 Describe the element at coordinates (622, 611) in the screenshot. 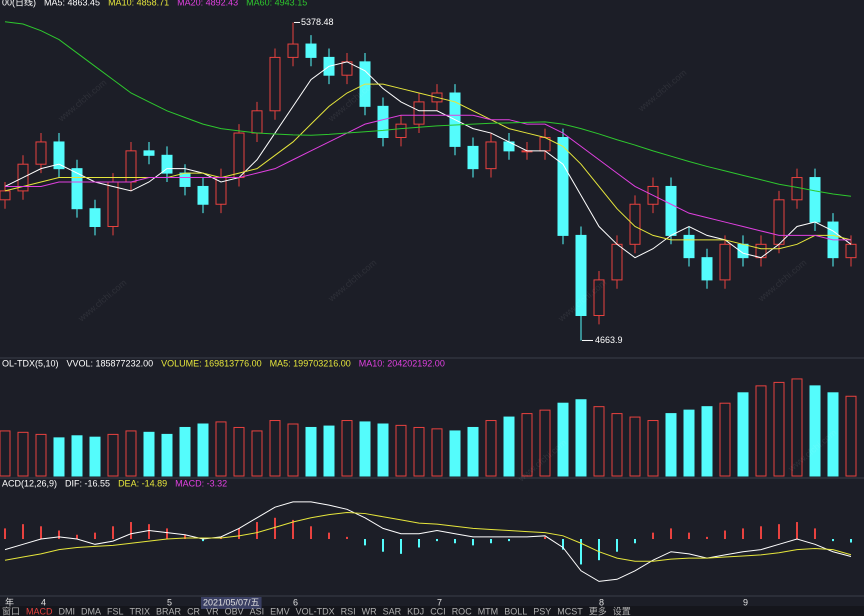

I see `indicator-tab: 设置` at that location.